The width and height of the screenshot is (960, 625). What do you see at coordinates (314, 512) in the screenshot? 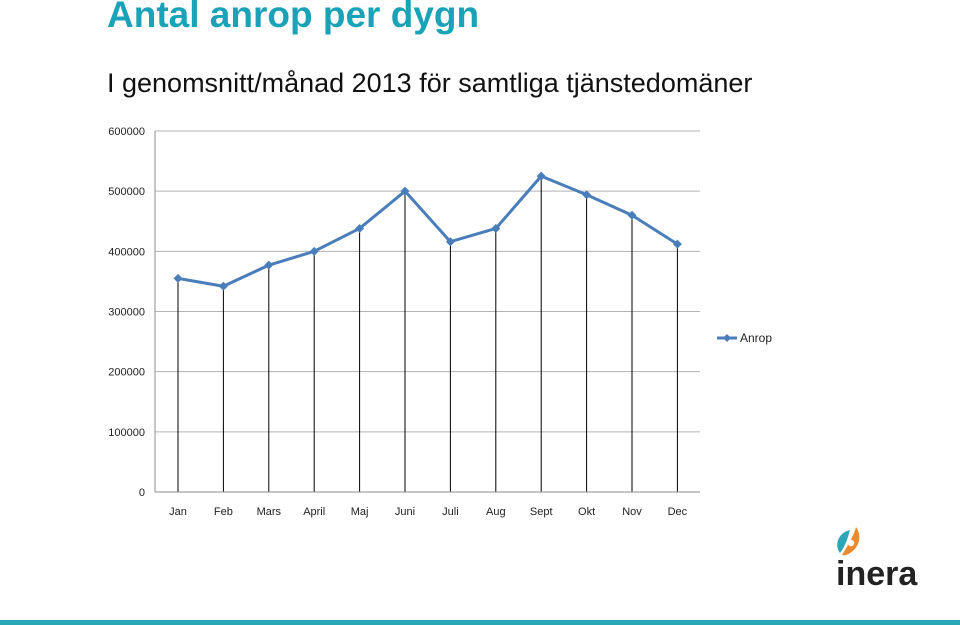
I see `x-tick-label: April` at bounding box center [314, 512].